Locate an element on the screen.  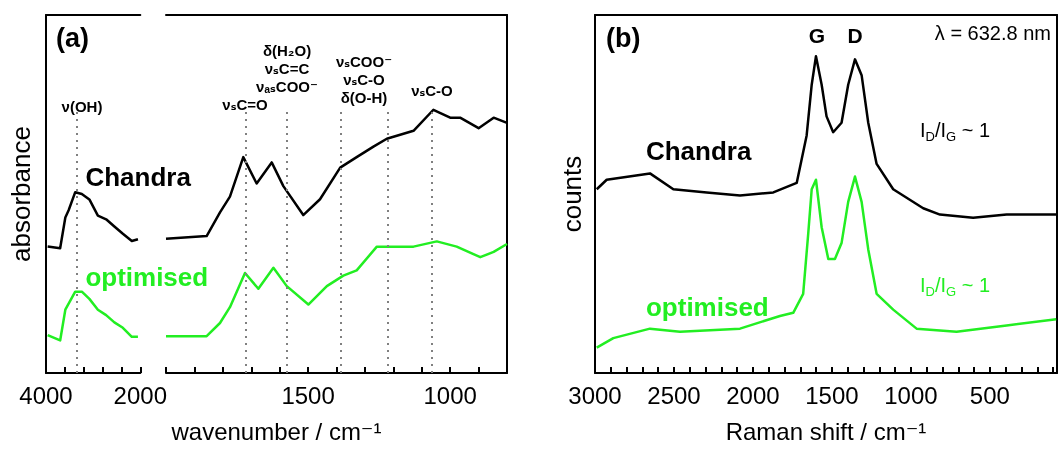
x-tick-label: 500 is located at coordinates (989, 395).